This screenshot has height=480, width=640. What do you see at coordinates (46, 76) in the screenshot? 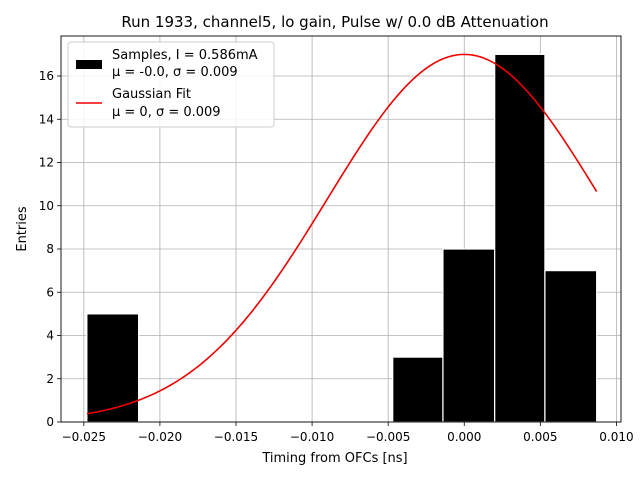
I see `y-tick-label: 16` at bounding box center [46, 76].